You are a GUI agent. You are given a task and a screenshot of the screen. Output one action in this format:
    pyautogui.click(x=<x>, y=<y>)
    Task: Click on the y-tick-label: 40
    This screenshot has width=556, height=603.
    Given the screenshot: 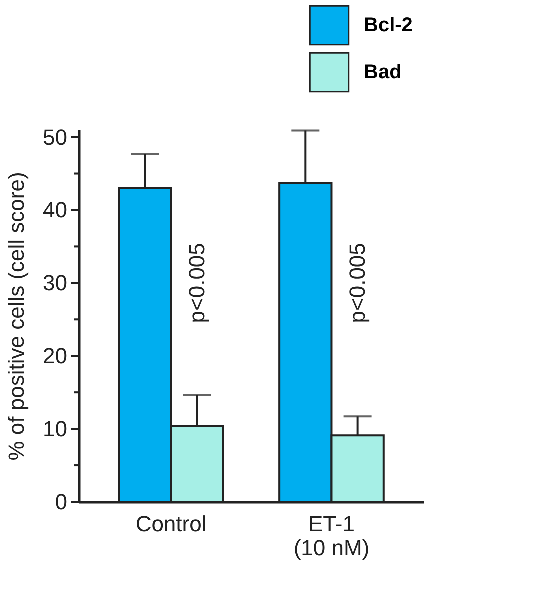 What is the action you would take?
    pyautogui.click(x=55, y=210)
    